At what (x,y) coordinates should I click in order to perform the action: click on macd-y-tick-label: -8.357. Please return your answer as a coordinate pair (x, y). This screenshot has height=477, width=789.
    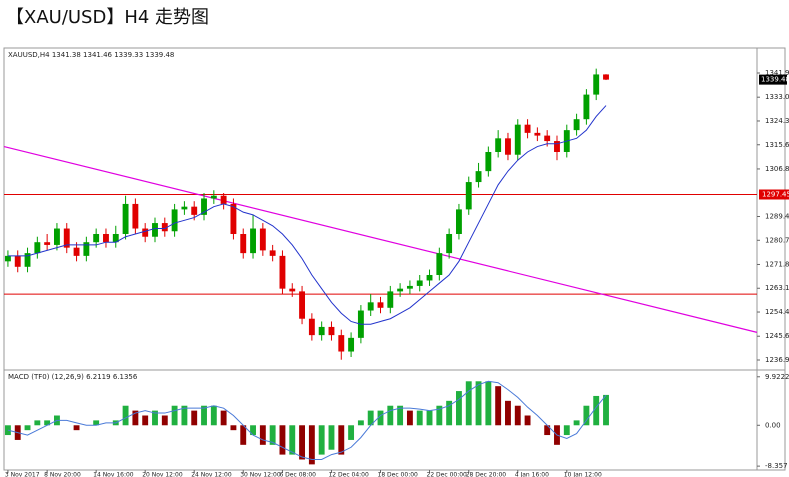
    Looking at the image, I should click on (776, 466).